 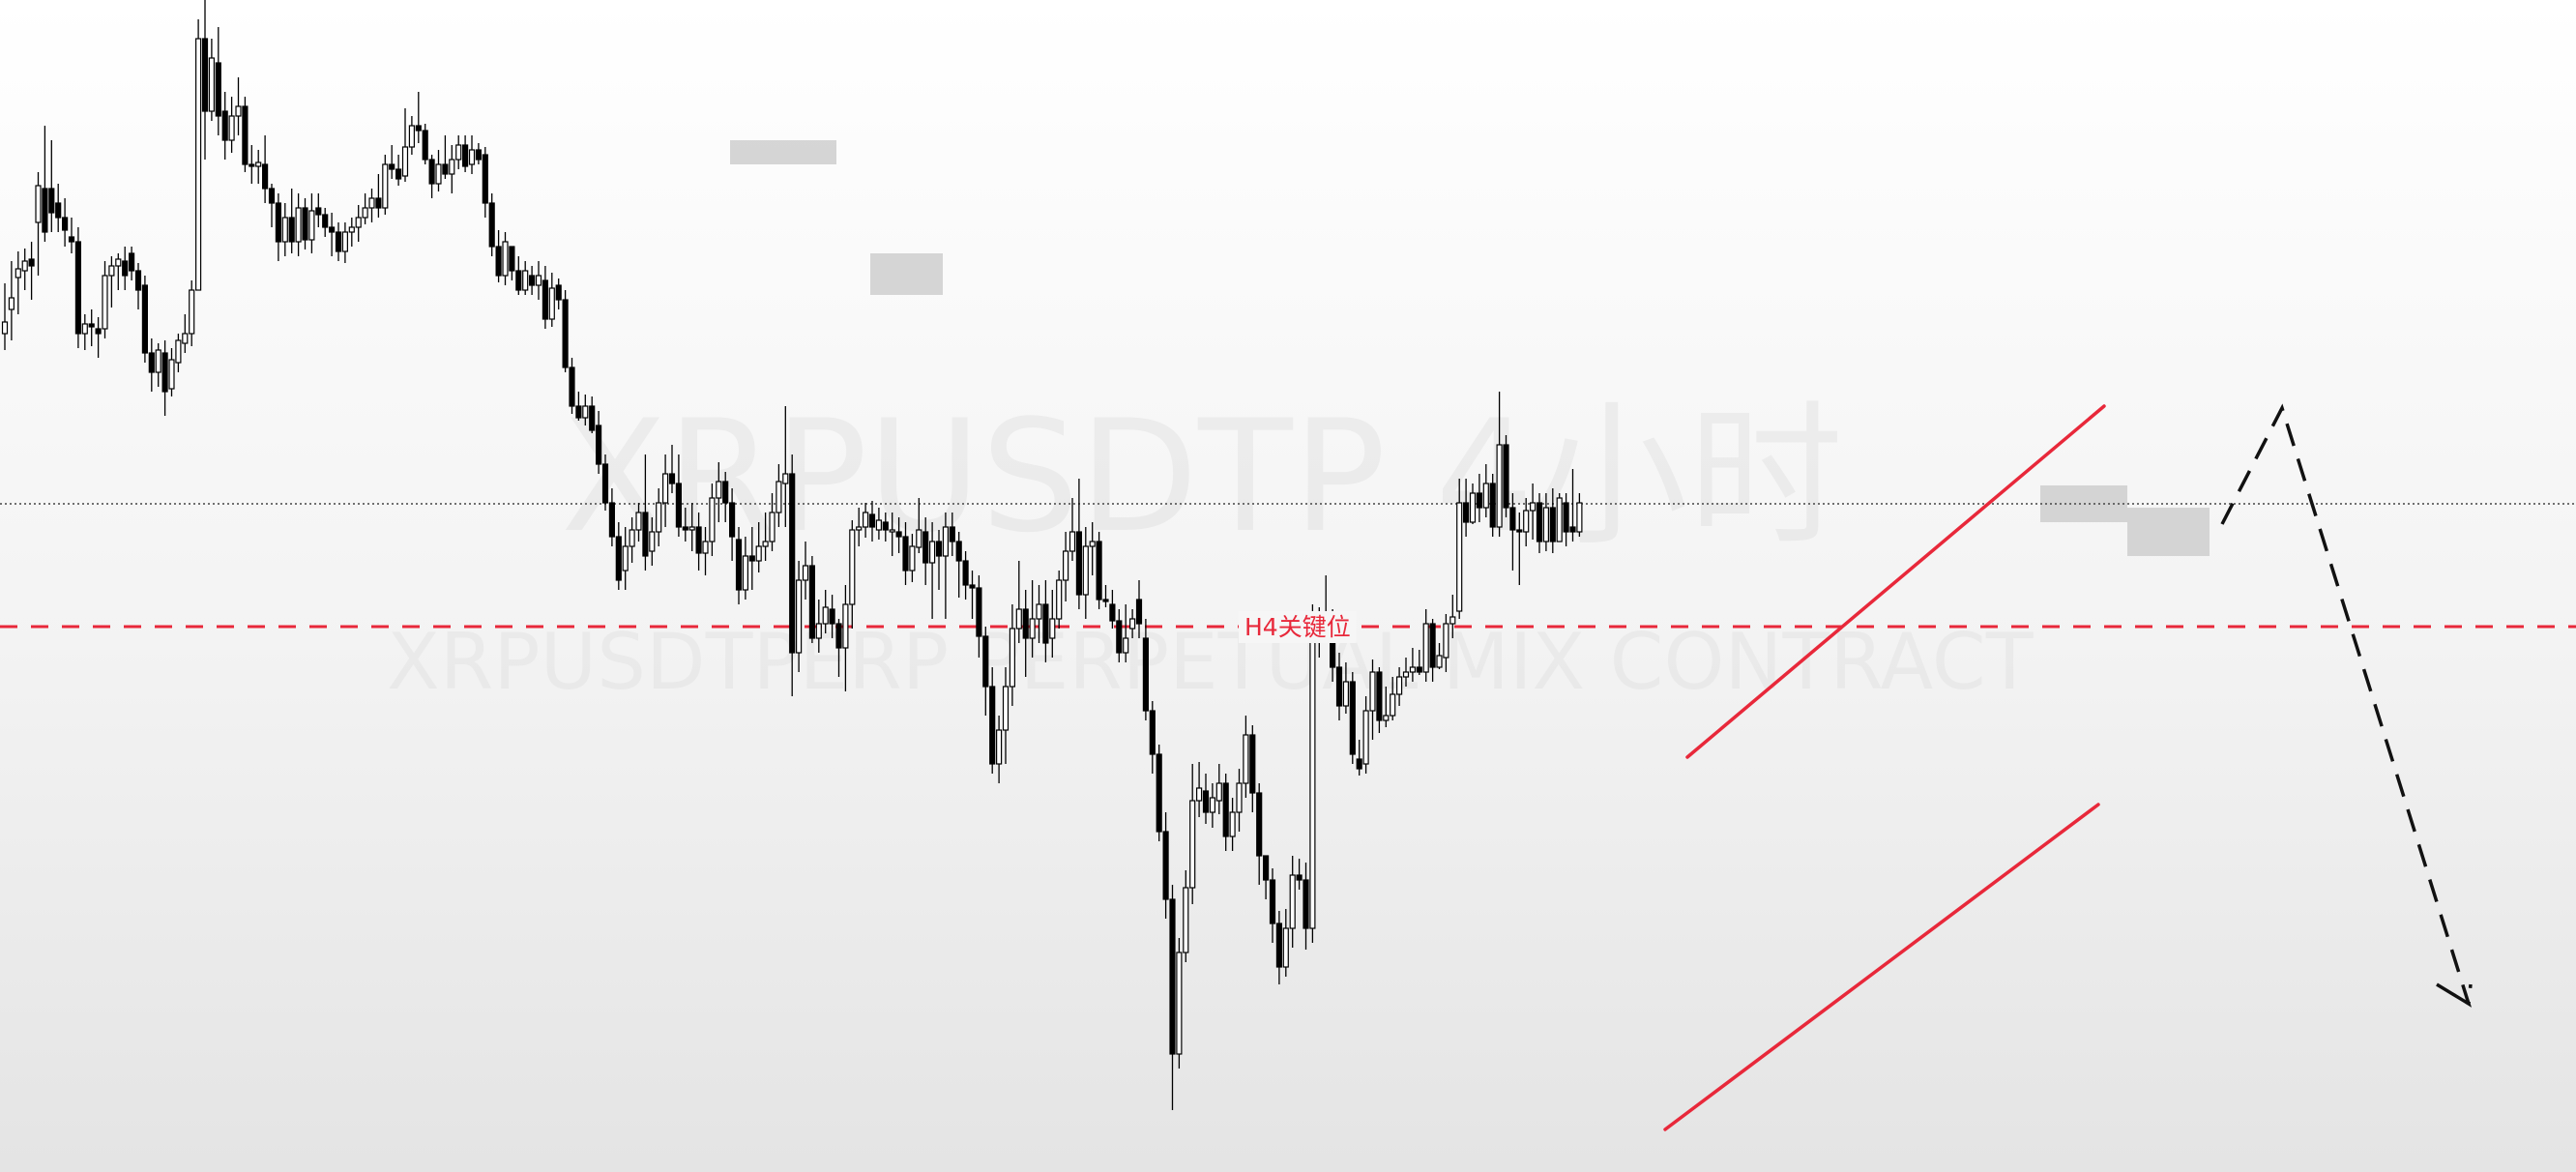 What do you see at coordinates (2346, 706) in the screenshot?
I see `projected-path-arrow` at bounding box center [2346, 706].